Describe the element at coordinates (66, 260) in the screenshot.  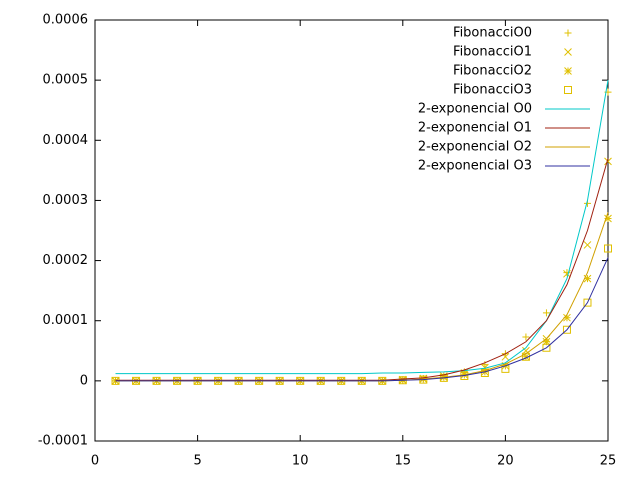
I see `y-tick-label: 0.0002` at that location.